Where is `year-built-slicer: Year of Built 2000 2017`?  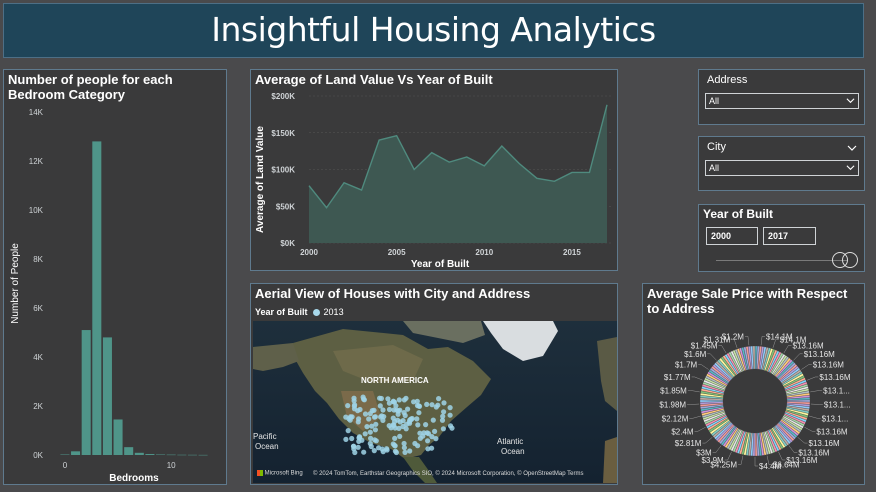 year-built-slicer: Year of Built 2000 2017 is located at coordinates (781, 238).